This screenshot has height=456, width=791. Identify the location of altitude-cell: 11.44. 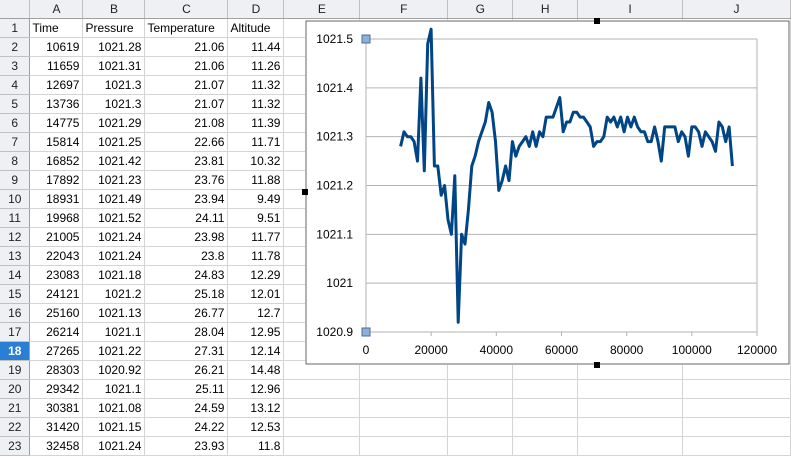
(256, 47).